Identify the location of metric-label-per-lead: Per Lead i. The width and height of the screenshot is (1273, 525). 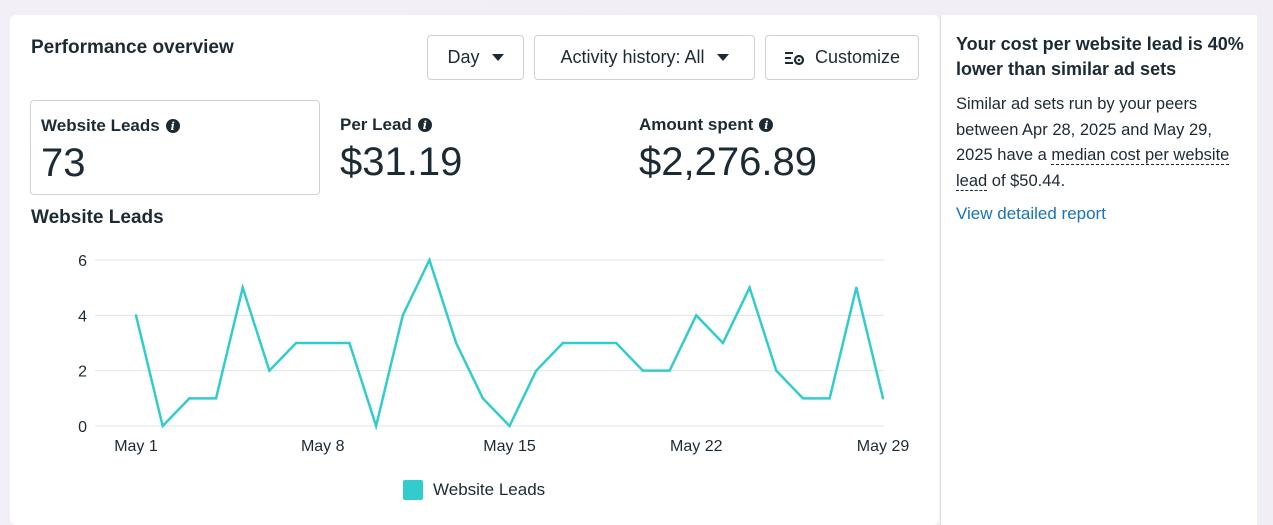
(386, 125).